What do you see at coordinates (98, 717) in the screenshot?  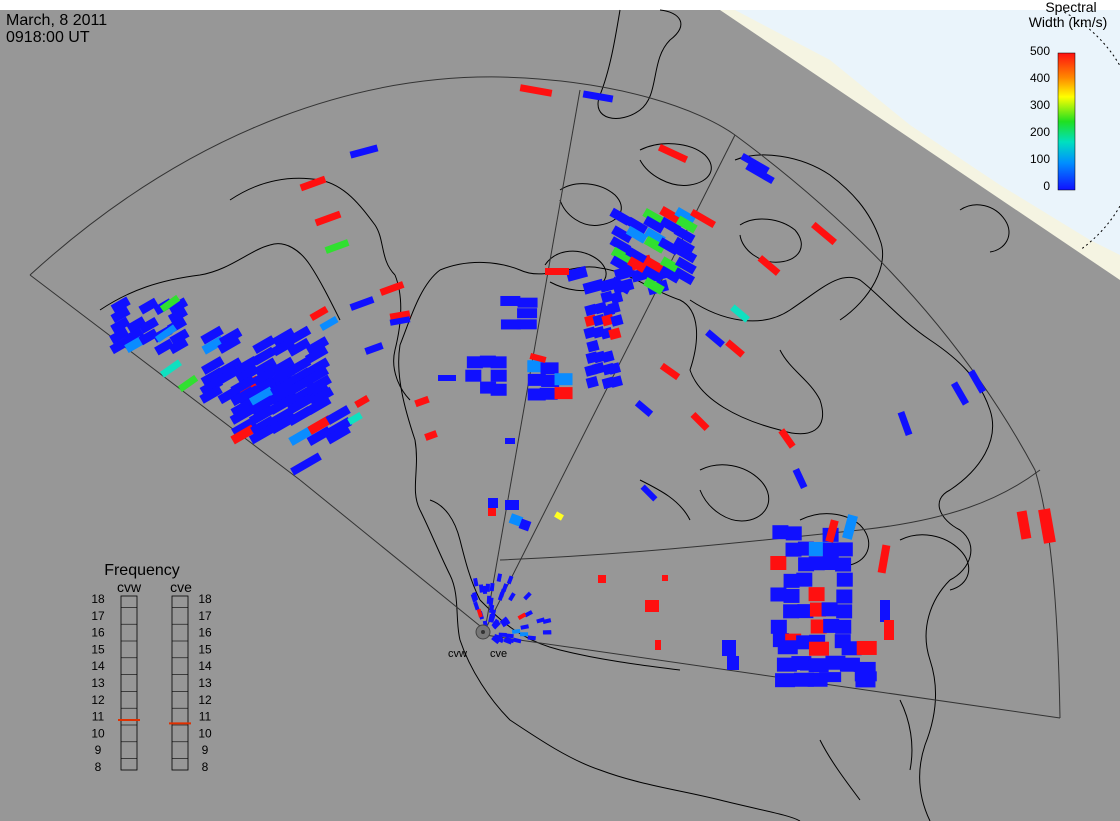 I see `frequency-tick-label: 11` at bounding box center [98, 717].